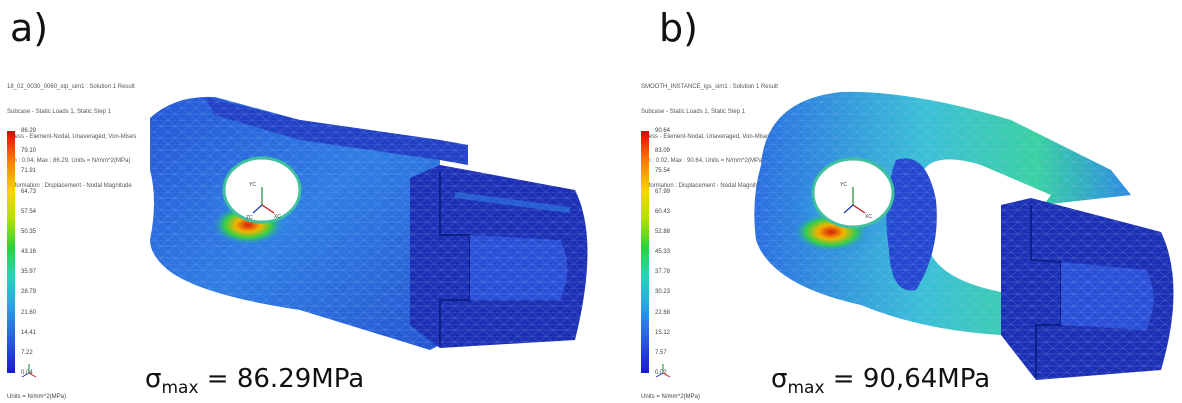 The height and width of the screenshot is (403, 1182). Describe the element at coordinates (249, 218) in the screenshot. I see `axis-label: ZC` at that location.